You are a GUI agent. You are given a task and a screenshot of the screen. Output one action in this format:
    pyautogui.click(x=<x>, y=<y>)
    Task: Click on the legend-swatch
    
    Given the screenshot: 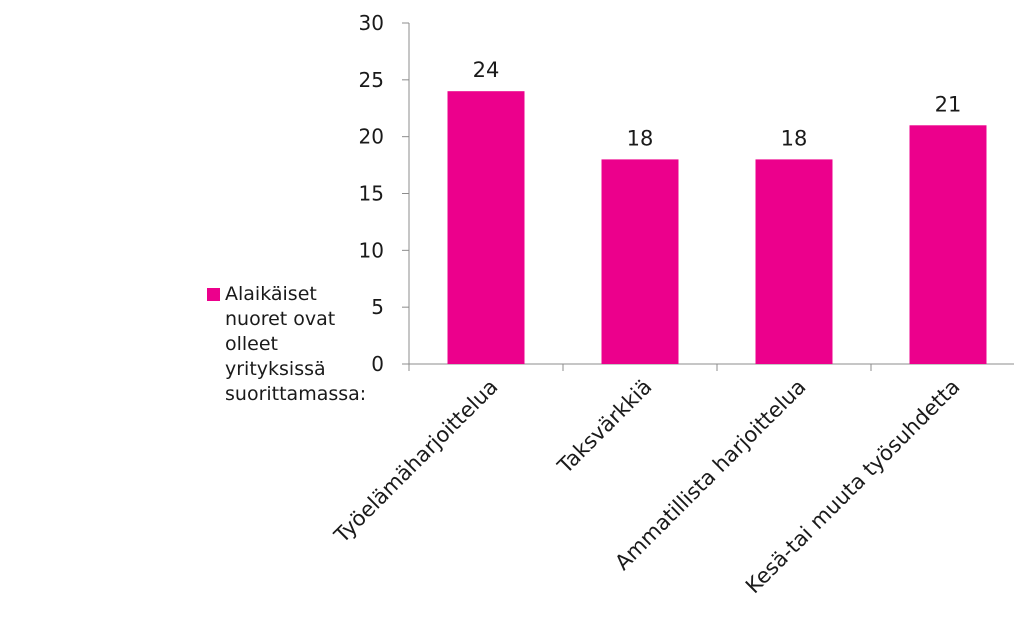 What is the action you would take?
    pyautogui.click(x=213, y=294)
    